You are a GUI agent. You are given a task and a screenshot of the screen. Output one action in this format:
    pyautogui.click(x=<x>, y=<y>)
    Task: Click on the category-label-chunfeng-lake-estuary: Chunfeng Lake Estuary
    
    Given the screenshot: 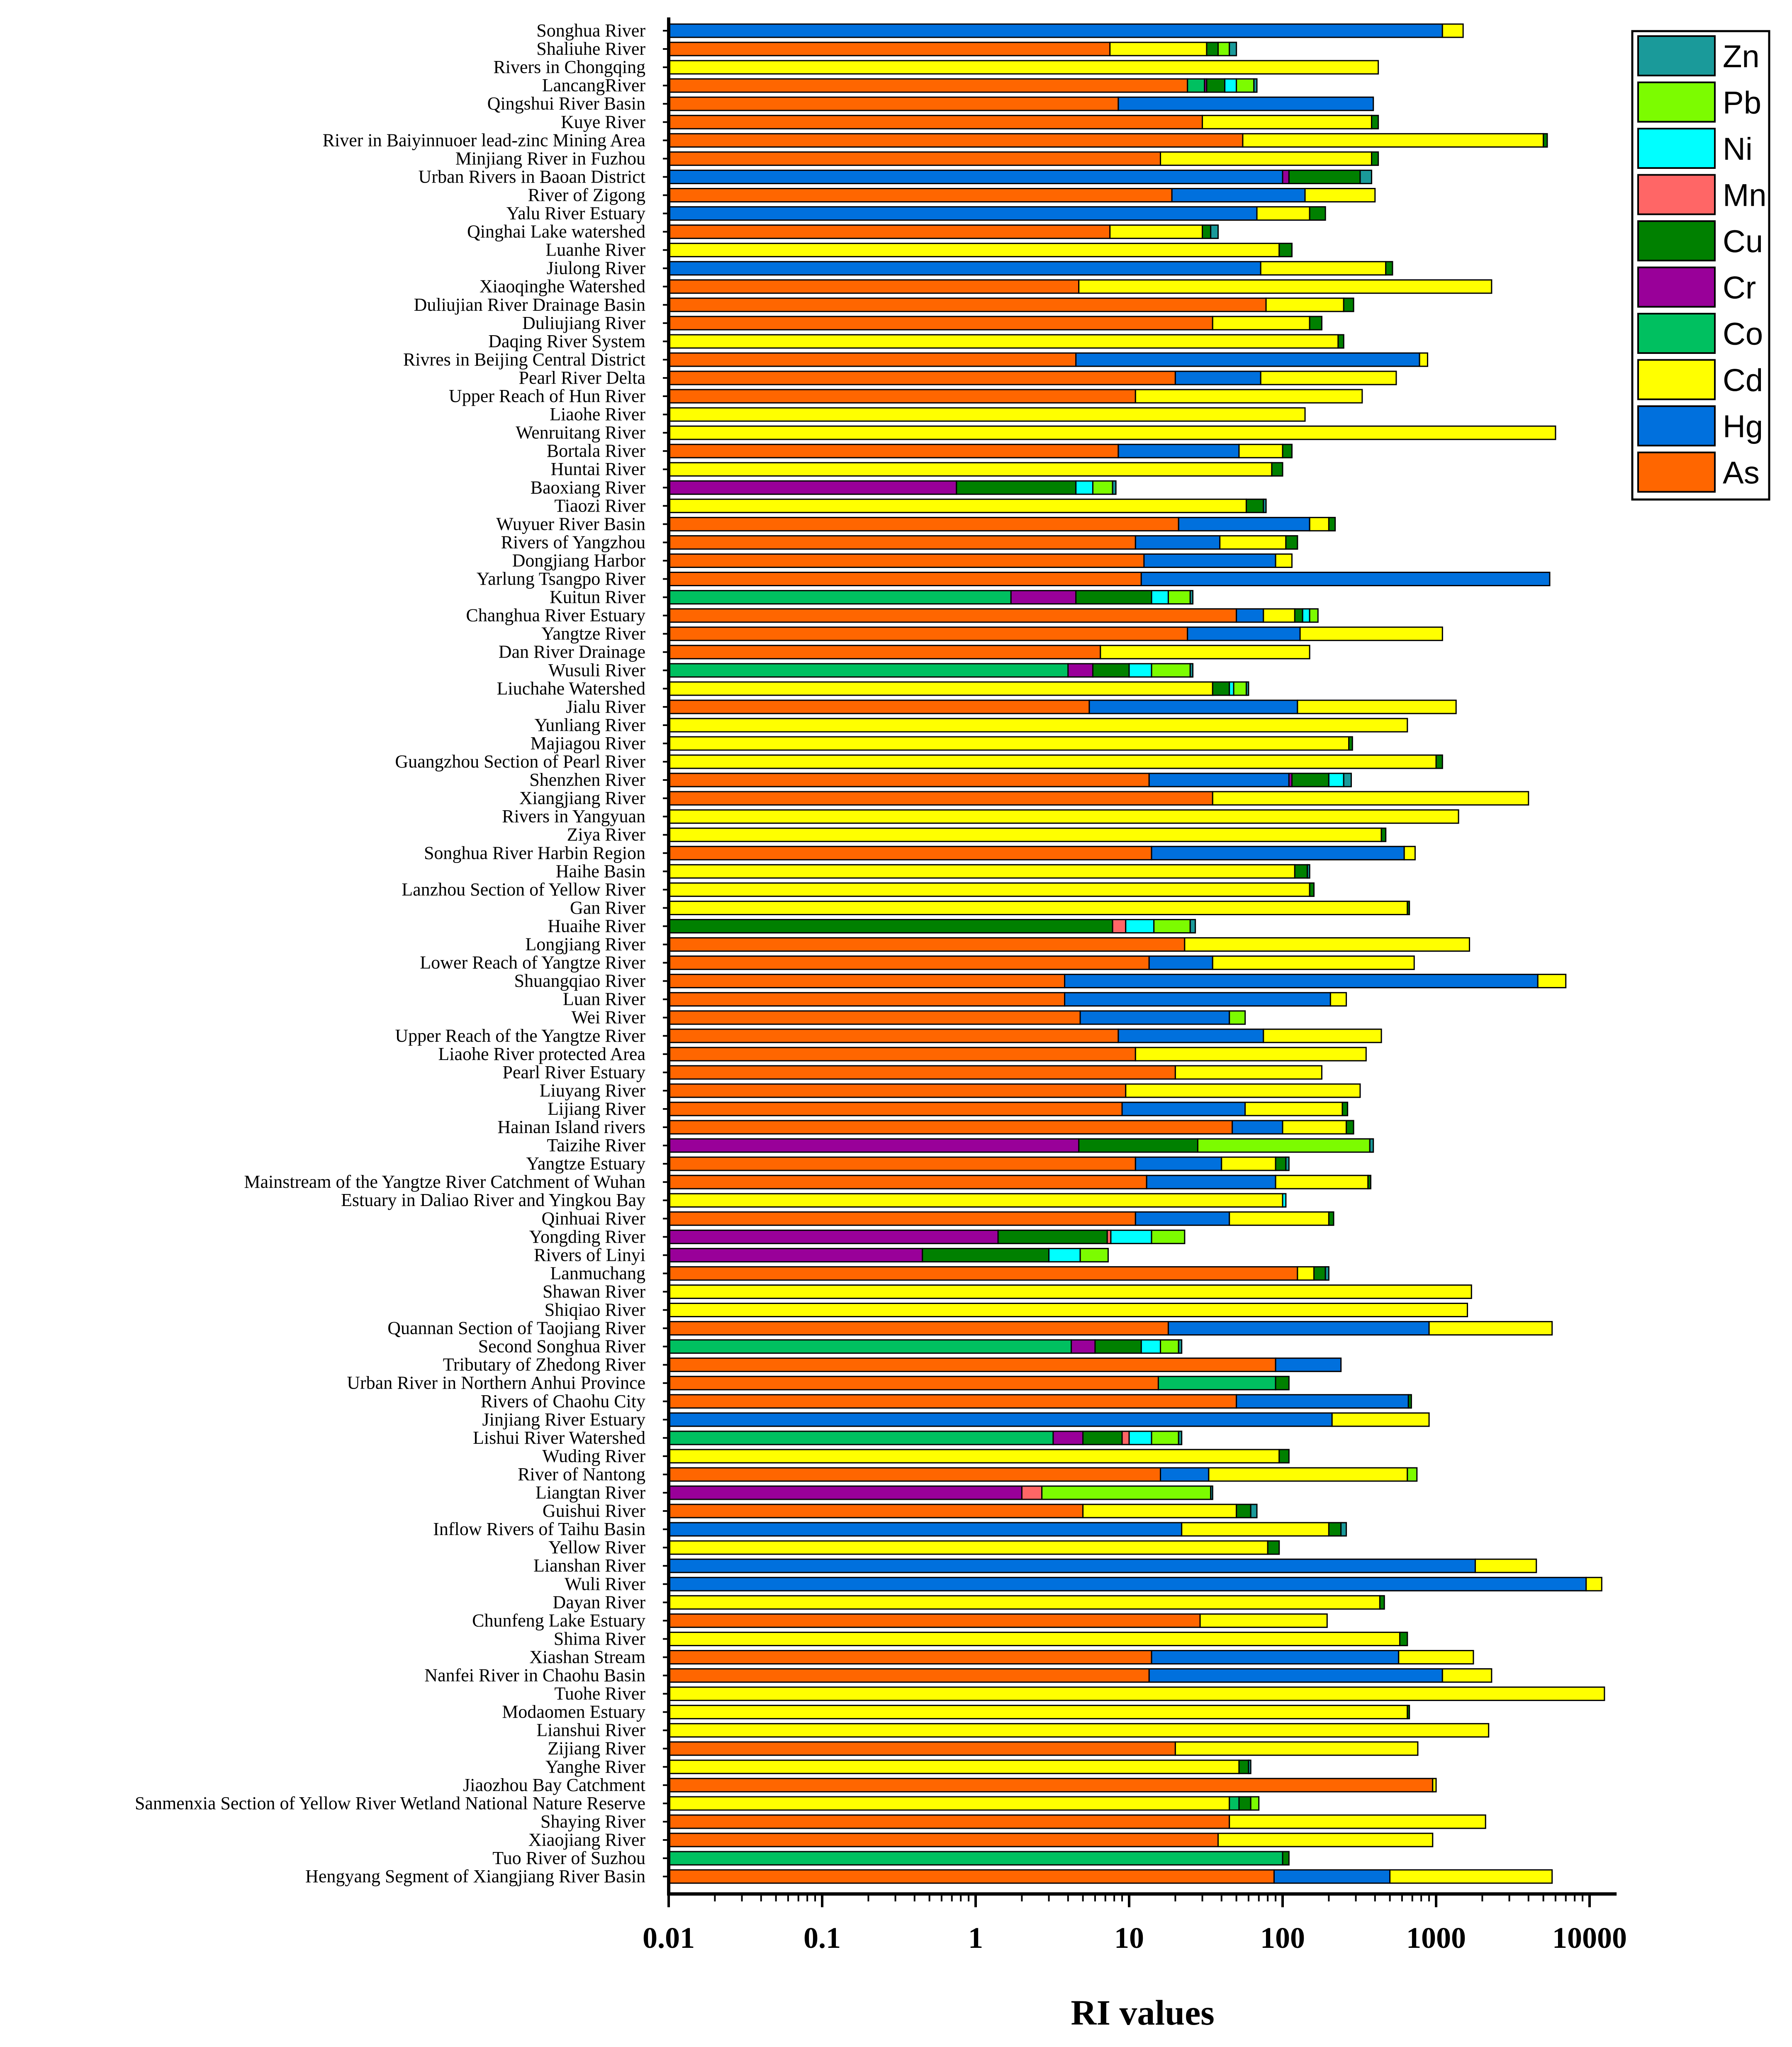 What is the action you would take?
    pyautogui.click(x=558, y=1620)
    